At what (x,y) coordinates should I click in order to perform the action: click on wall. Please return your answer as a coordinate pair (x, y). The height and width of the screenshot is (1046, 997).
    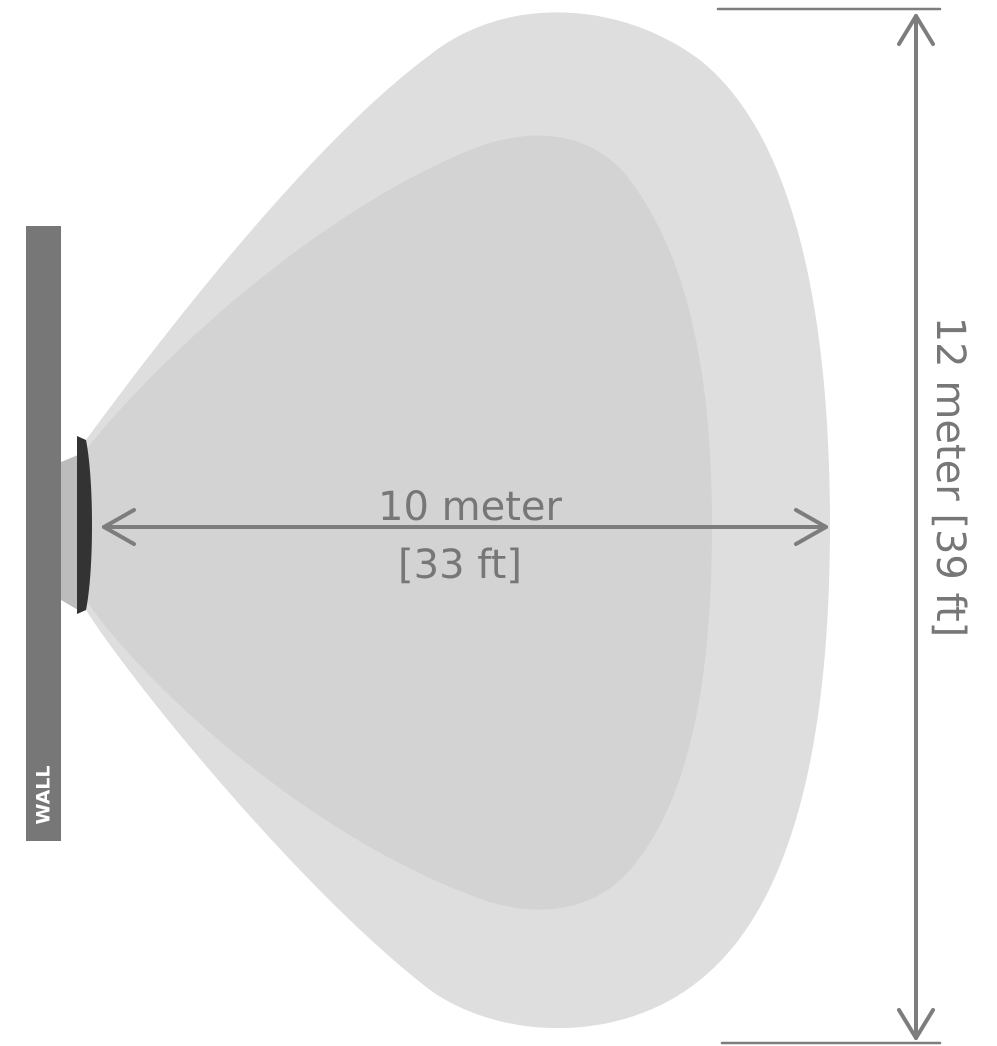
    Looking at the image, I should click on (43, 533).